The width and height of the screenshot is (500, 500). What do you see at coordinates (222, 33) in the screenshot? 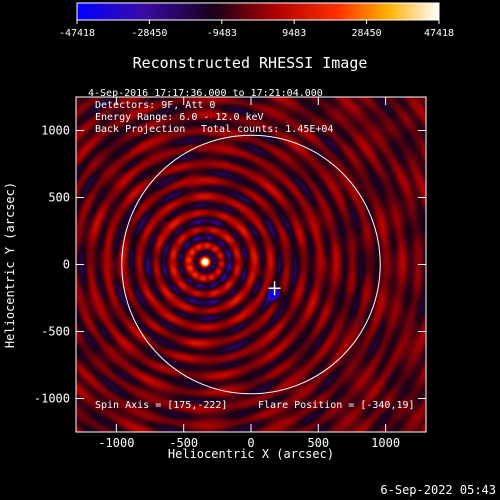
I see `colorbar-tick-label: -9483` at bounding box center [222, 33].